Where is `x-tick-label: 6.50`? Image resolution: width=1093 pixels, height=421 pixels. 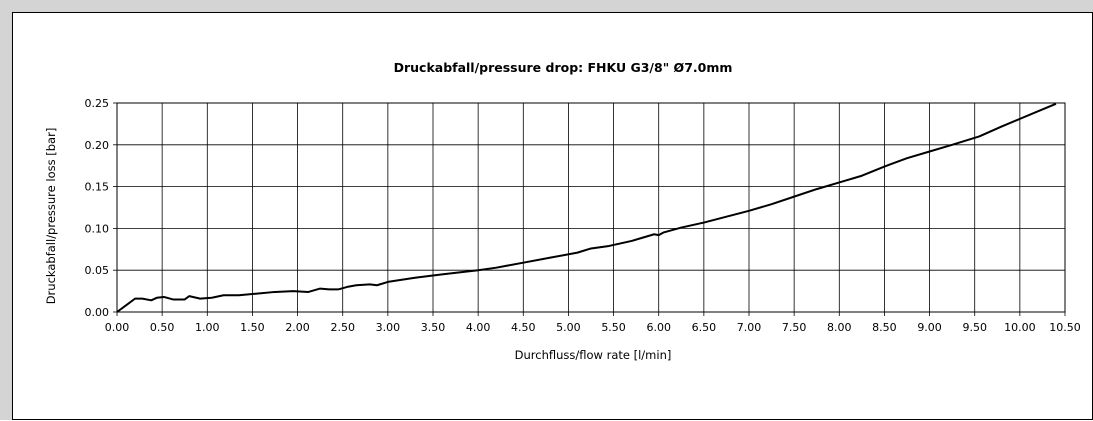
x-tick-label: 6.50 is located at coordinates (704, 327).